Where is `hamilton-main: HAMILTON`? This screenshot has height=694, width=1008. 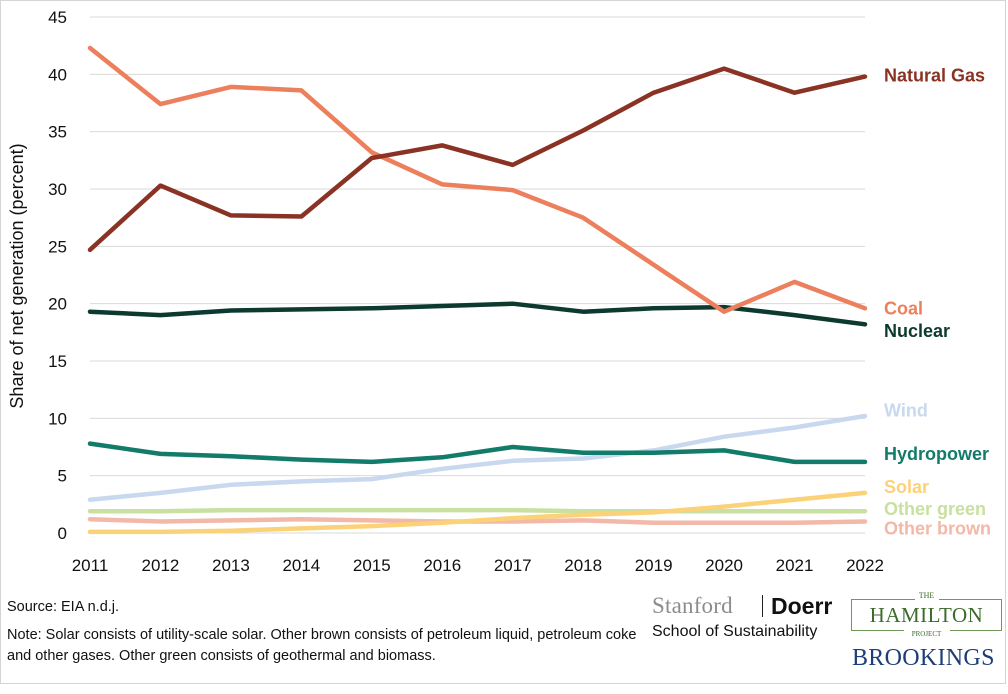
hamilton-main: HAMILTON is located at coordinates (926, 615).